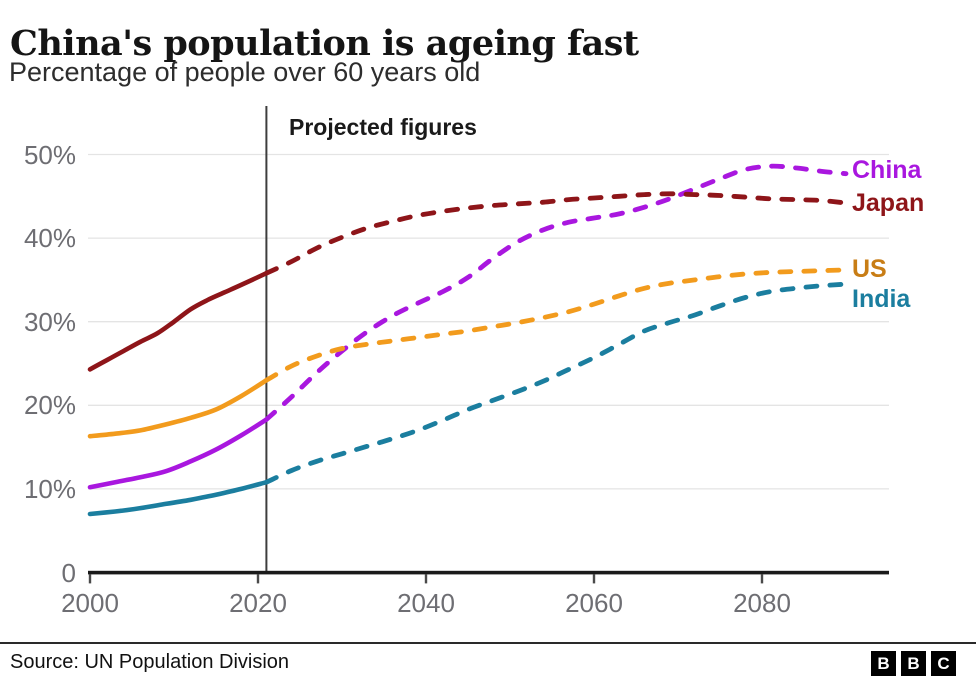  I want to click on x-tick-mark-2000, so click(90, 579).